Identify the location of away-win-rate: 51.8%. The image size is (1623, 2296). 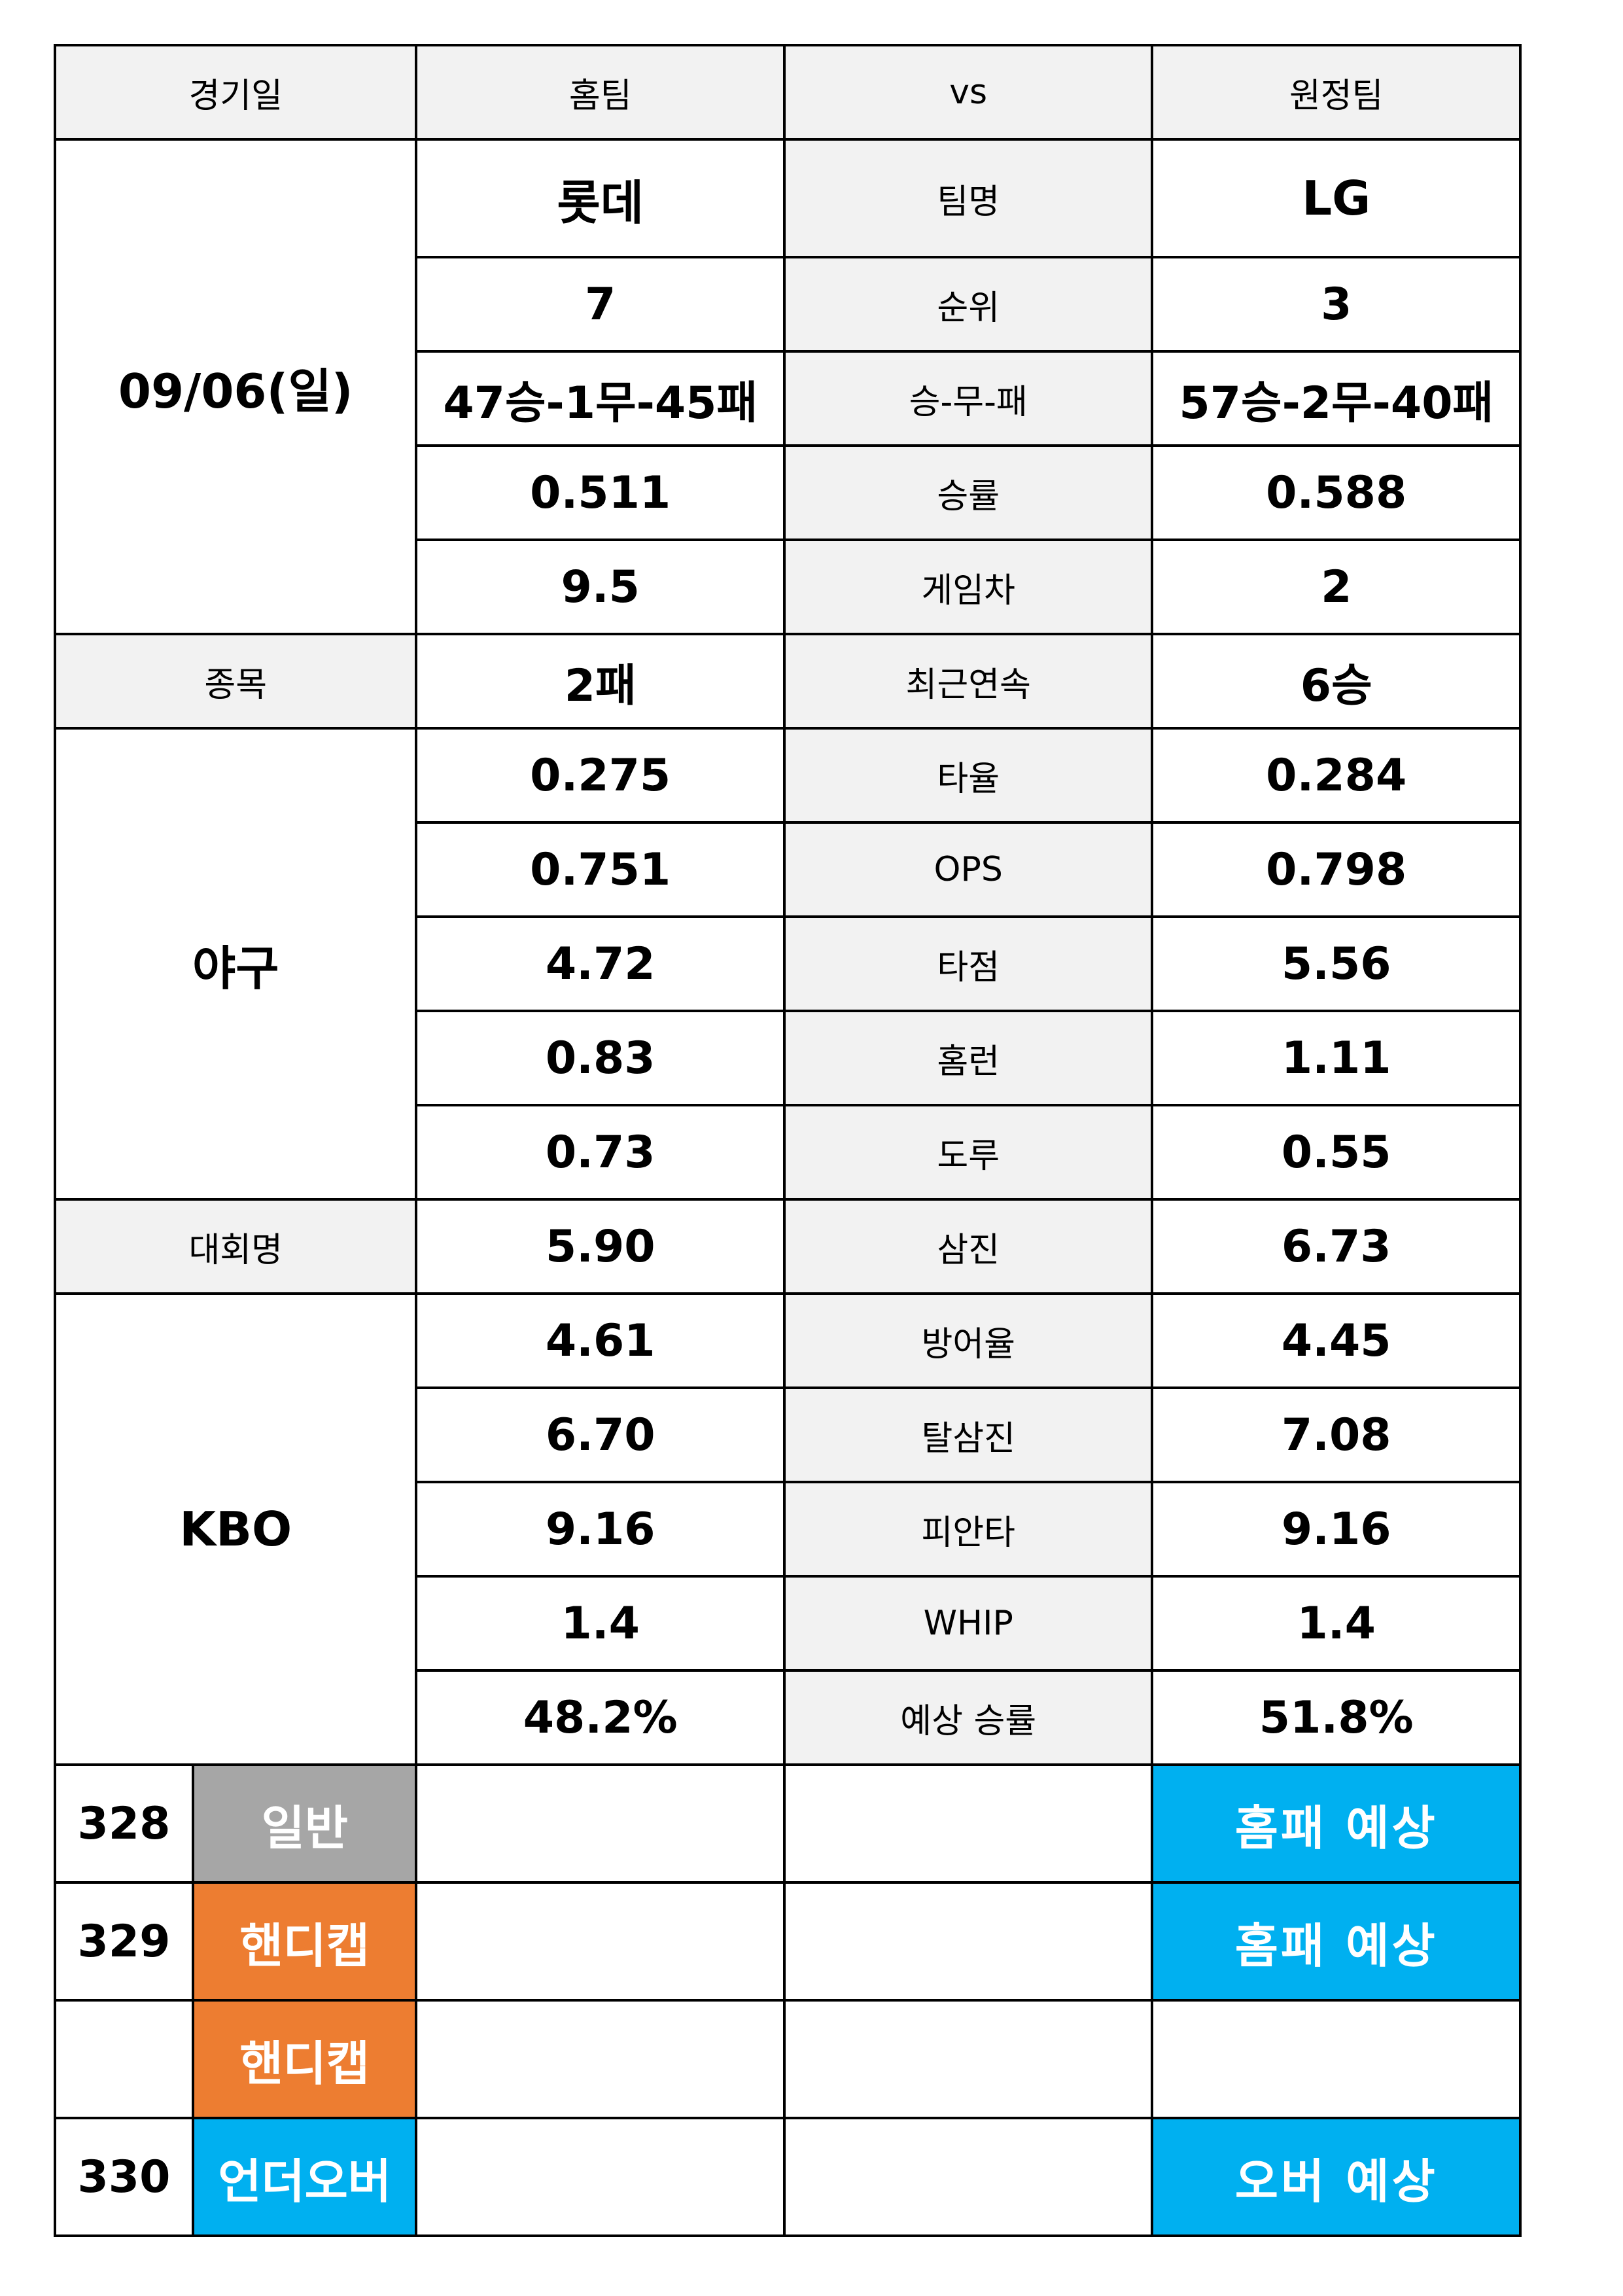
(1337, 1717).